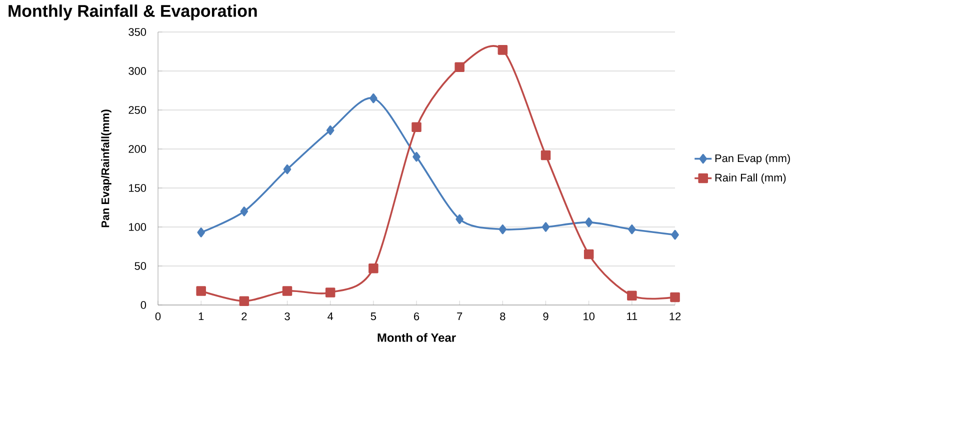  What do you see at coordinates (417, 337) in the screenshot?
I see `x-axis-title: Month of Year` at bounding box center [417, 337].